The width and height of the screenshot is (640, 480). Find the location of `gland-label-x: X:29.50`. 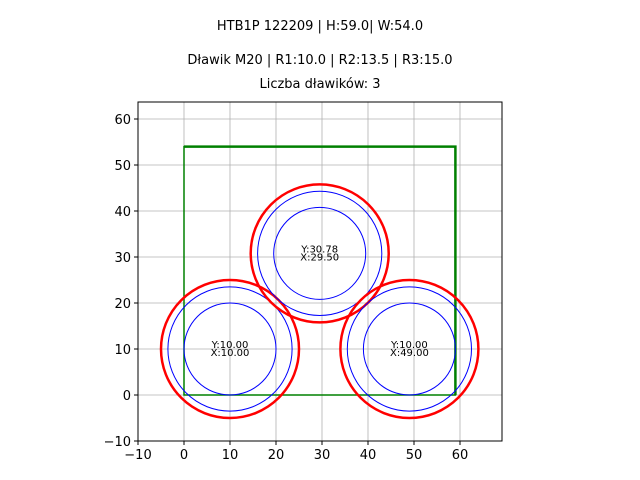

gland-label-x: X:29.50 is located at coordinates (319, 257).